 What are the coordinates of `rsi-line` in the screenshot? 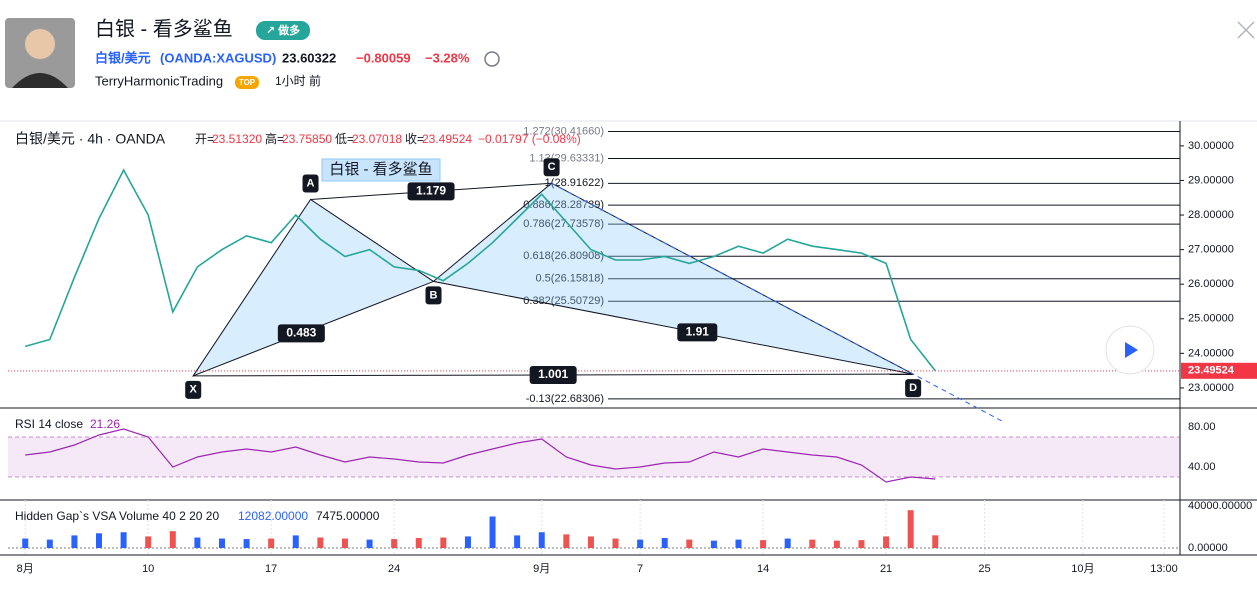 It's located at (480, 455).